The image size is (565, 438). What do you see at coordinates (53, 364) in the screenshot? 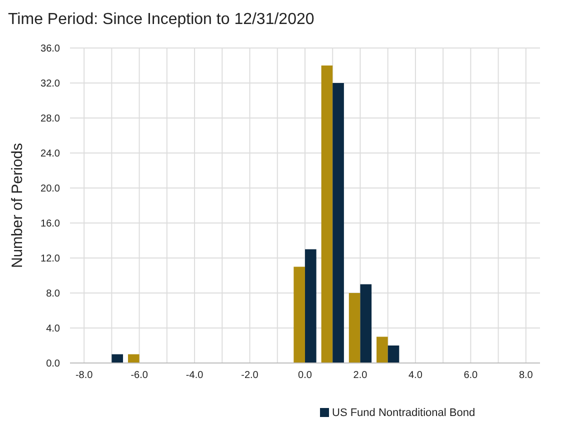
I see `y-tick-label: 0.0` at bounding box center [53, 364].